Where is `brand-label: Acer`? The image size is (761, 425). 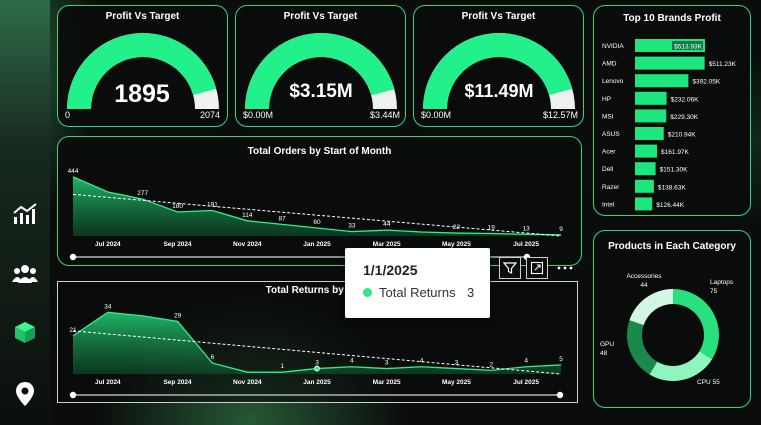
brand-label: Acer is located at coordinates (609, 152).